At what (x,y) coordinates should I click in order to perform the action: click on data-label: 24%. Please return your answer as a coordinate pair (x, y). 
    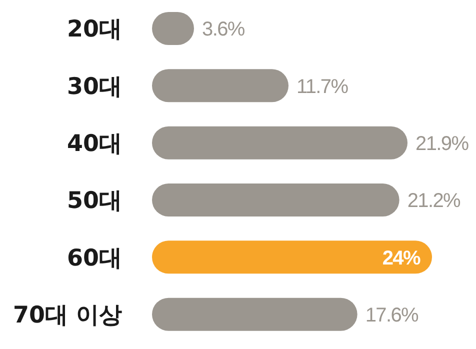
    Looking at the image, I should click on (402, 258).